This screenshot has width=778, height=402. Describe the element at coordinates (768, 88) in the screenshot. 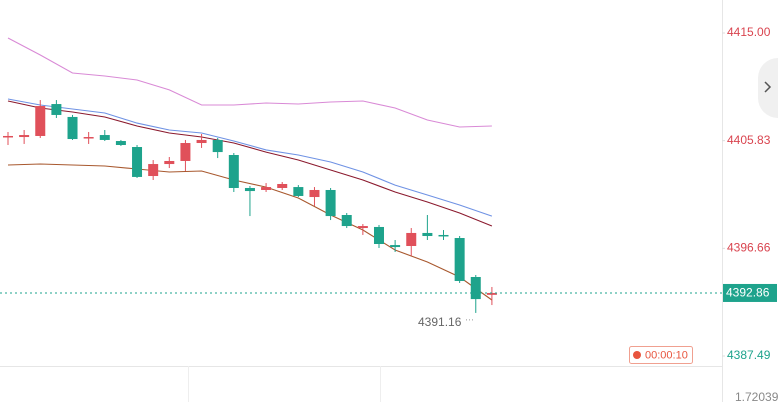

I see `scroll-button` at that location.